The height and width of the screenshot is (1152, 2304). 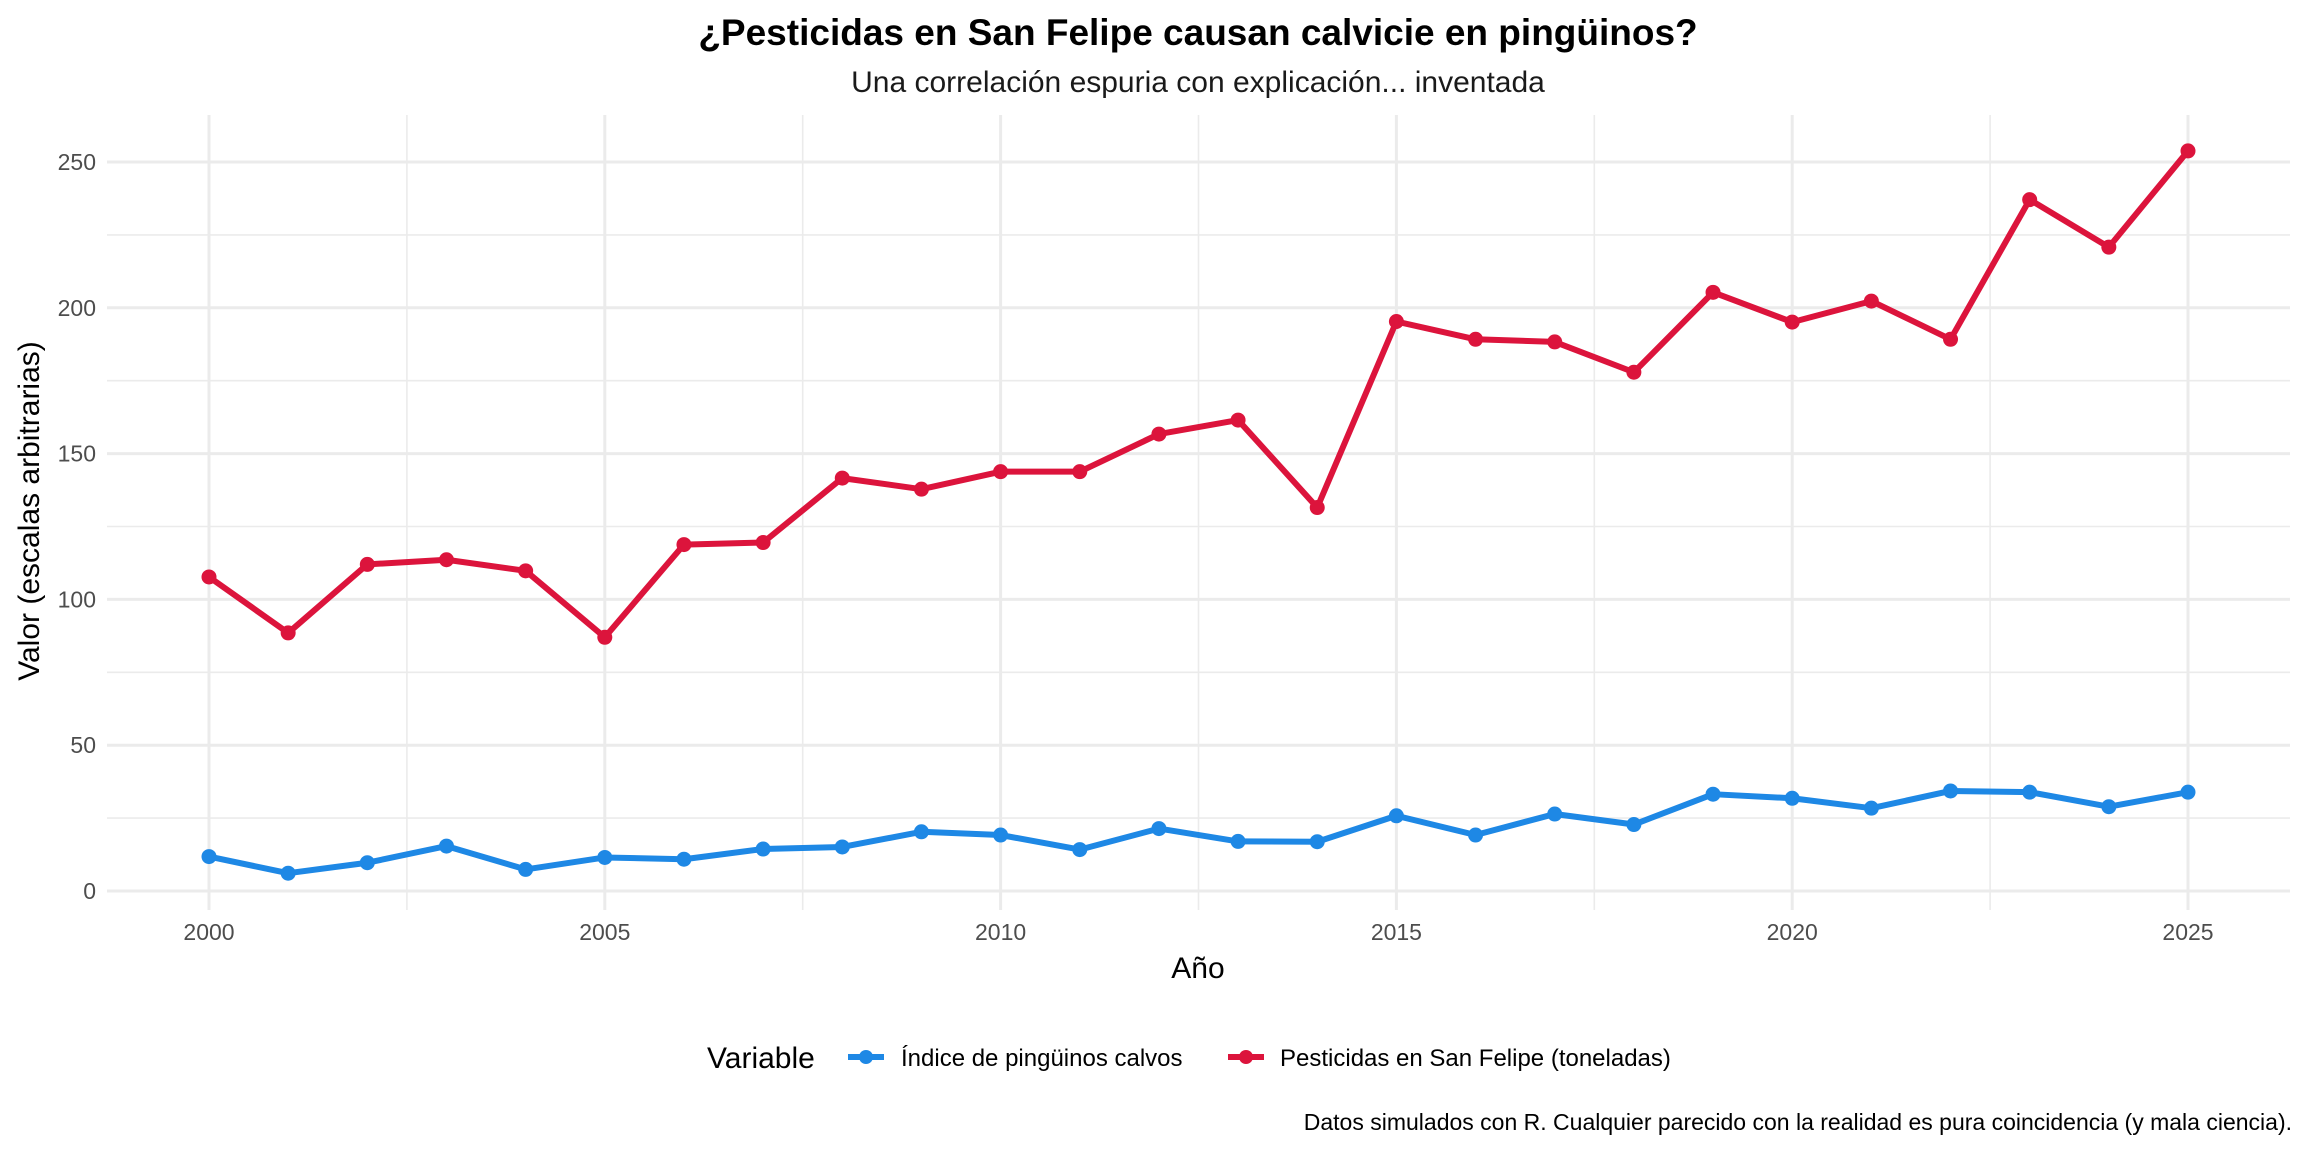 What do you see at coordinates (1475, 1058) in the screenshot?
I see `legend-label-pesticides: Pesticidas en San Felipe (toneladas)` at bounding box center [1475, 1058].